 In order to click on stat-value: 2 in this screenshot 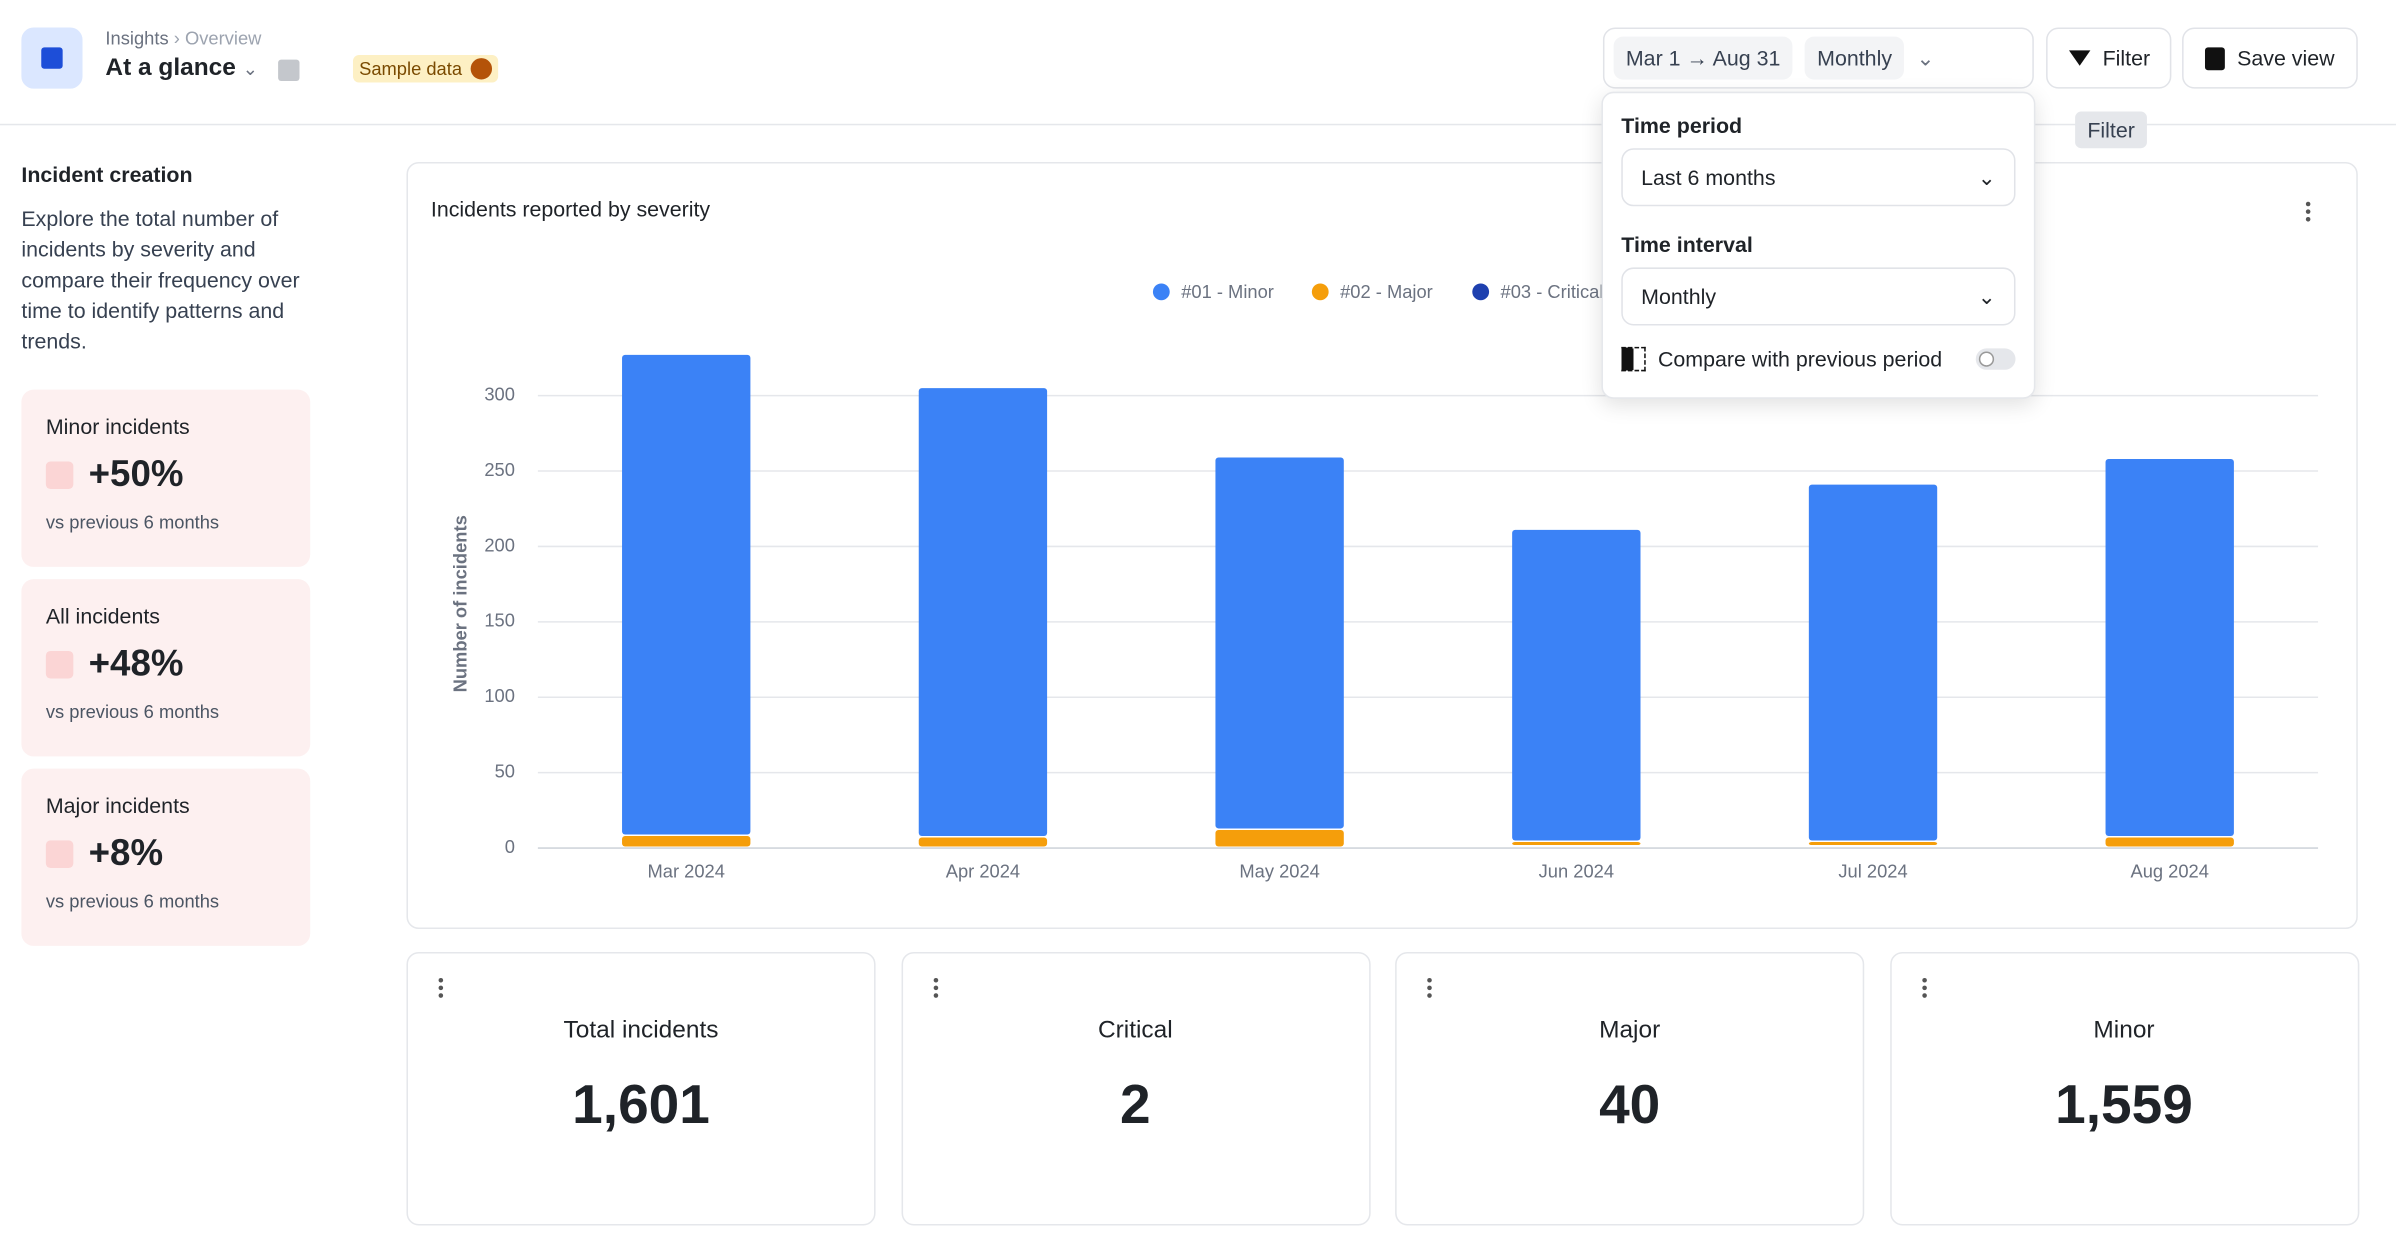, I will do `click(1135, 1104)`.